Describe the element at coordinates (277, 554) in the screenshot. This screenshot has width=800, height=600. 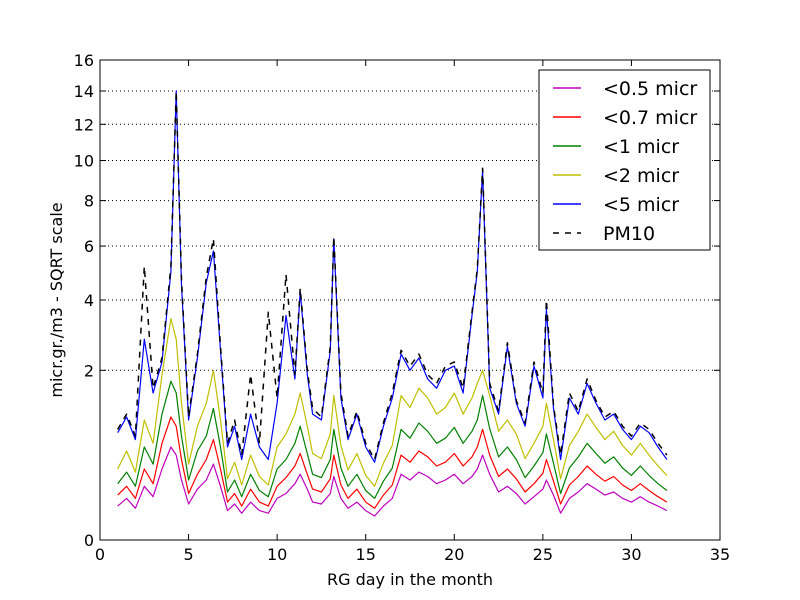
I see `x-tick-label: 10` at that location.